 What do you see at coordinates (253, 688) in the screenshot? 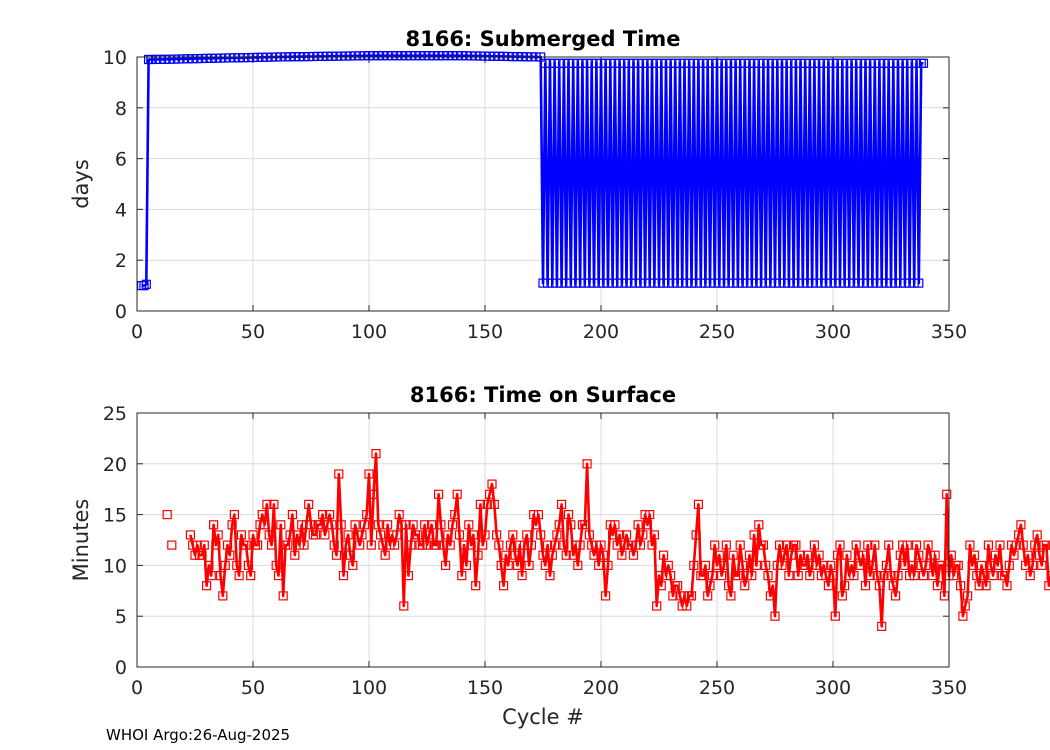
I see `x-tick-label: 50` at bounding box center [253, 688].